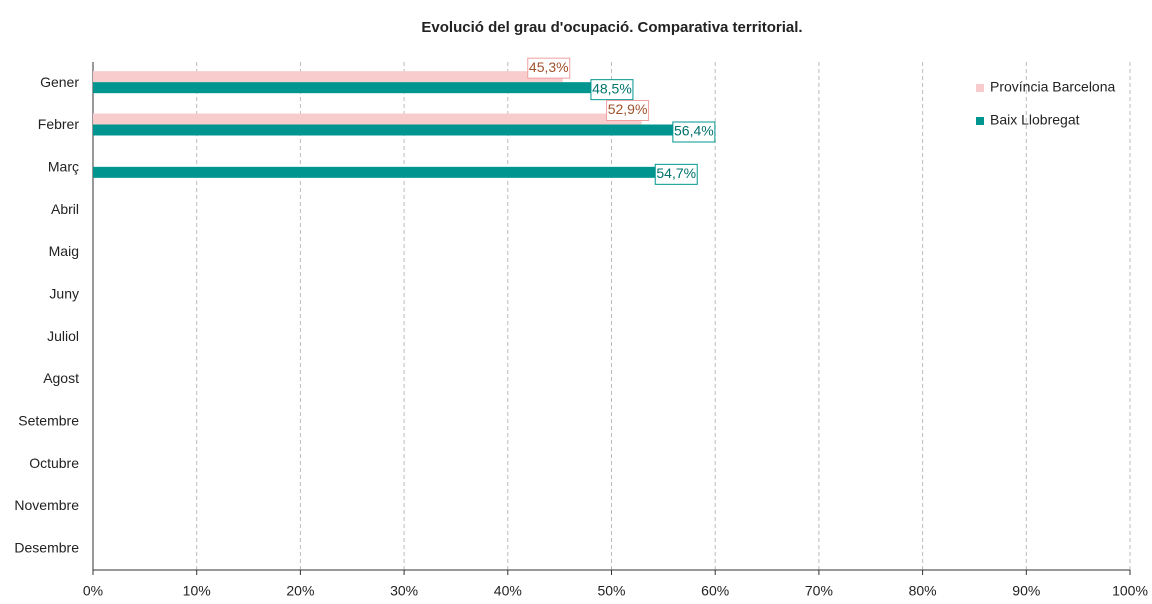 The width and height of the screenshot is (1152, 604). I want to click on data-label: 56,4%, so click(694, 131).